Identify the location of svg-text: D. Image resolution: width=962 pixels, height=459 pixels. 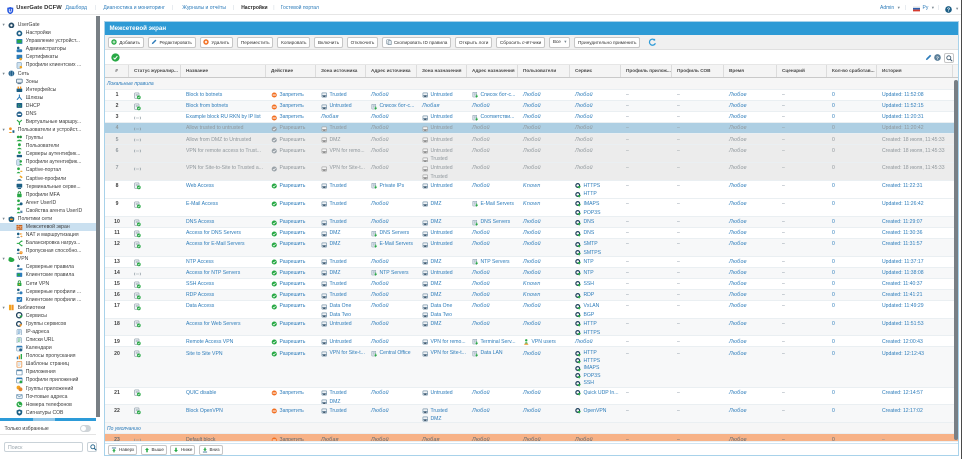
(19, 105).